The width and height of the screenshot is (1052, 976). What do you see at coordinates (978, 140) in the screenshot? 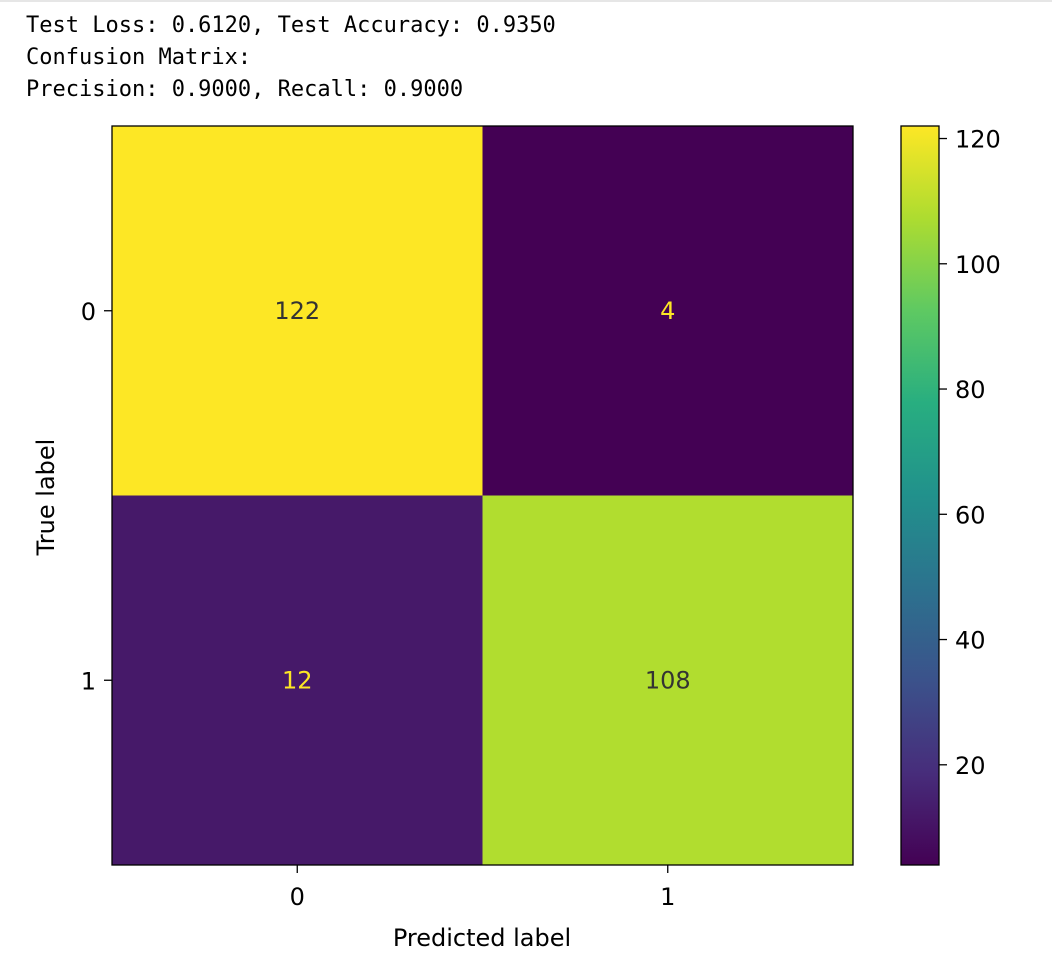
I see `colorbar-tick-label: 120` at bounding box center [978, 140].